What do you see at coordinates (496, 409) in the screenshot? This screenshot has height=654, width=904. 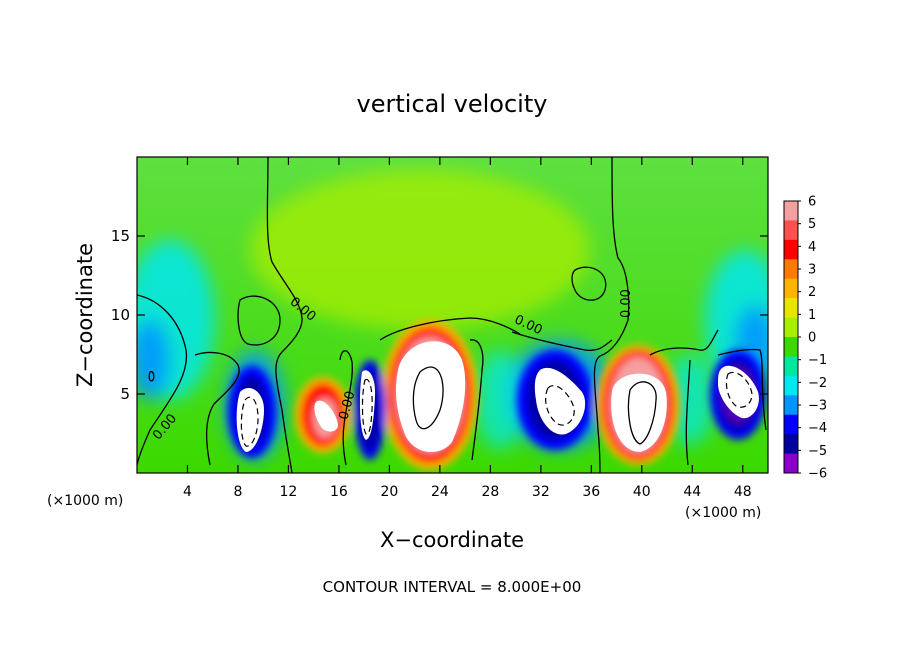 I see `negative-contours` at bounding box center [496, 409].